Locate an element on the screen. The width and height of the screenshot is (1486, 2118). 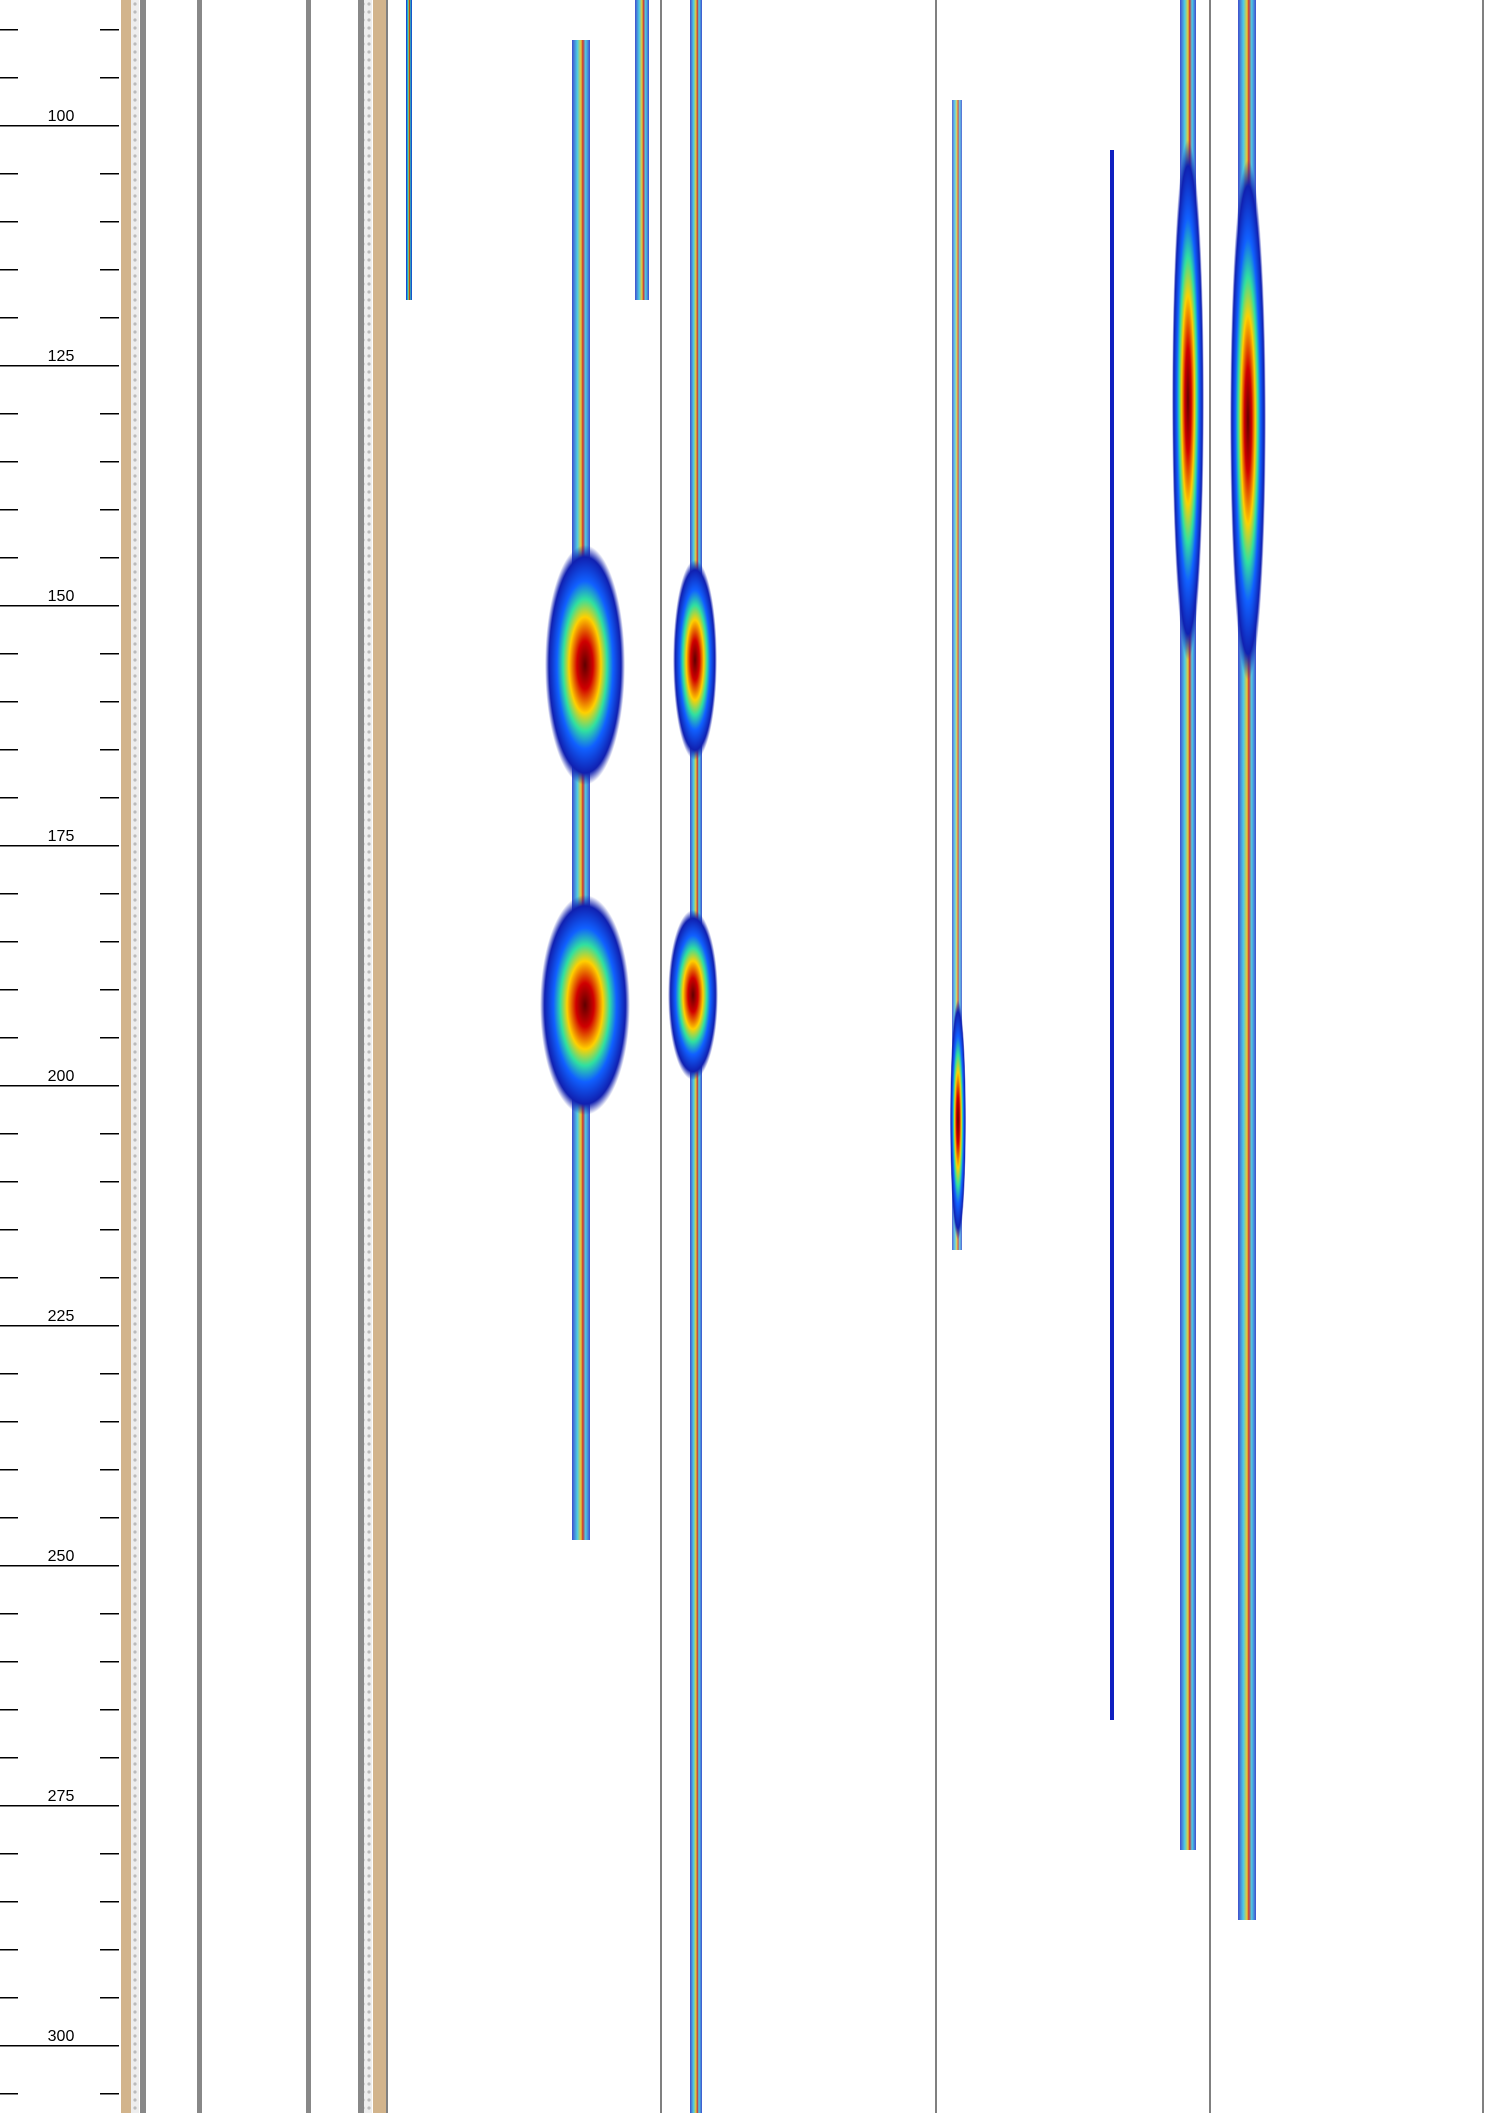
y-tick-label: 300 is located at coordinates (61, 2036).